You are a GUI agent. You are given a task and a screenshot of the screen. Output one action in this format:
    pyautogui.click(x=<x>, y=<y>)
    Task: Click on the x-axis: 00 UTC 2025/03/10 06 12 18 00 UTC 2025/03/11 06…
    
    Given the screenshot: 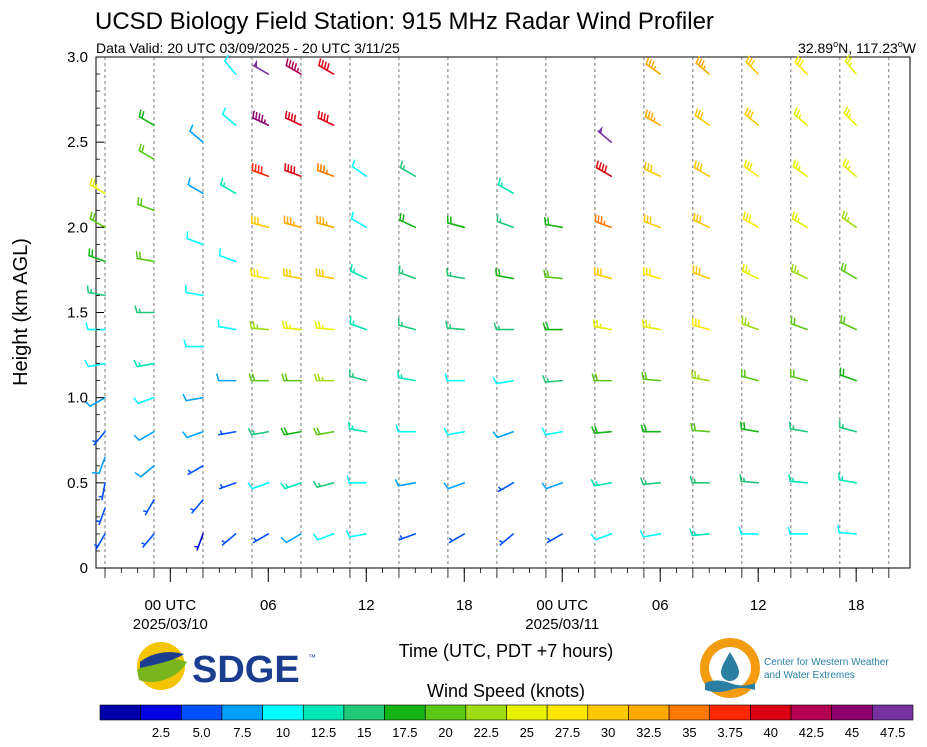 What is the action you would take?
    pyautogui.click(x=497, y=600)
    